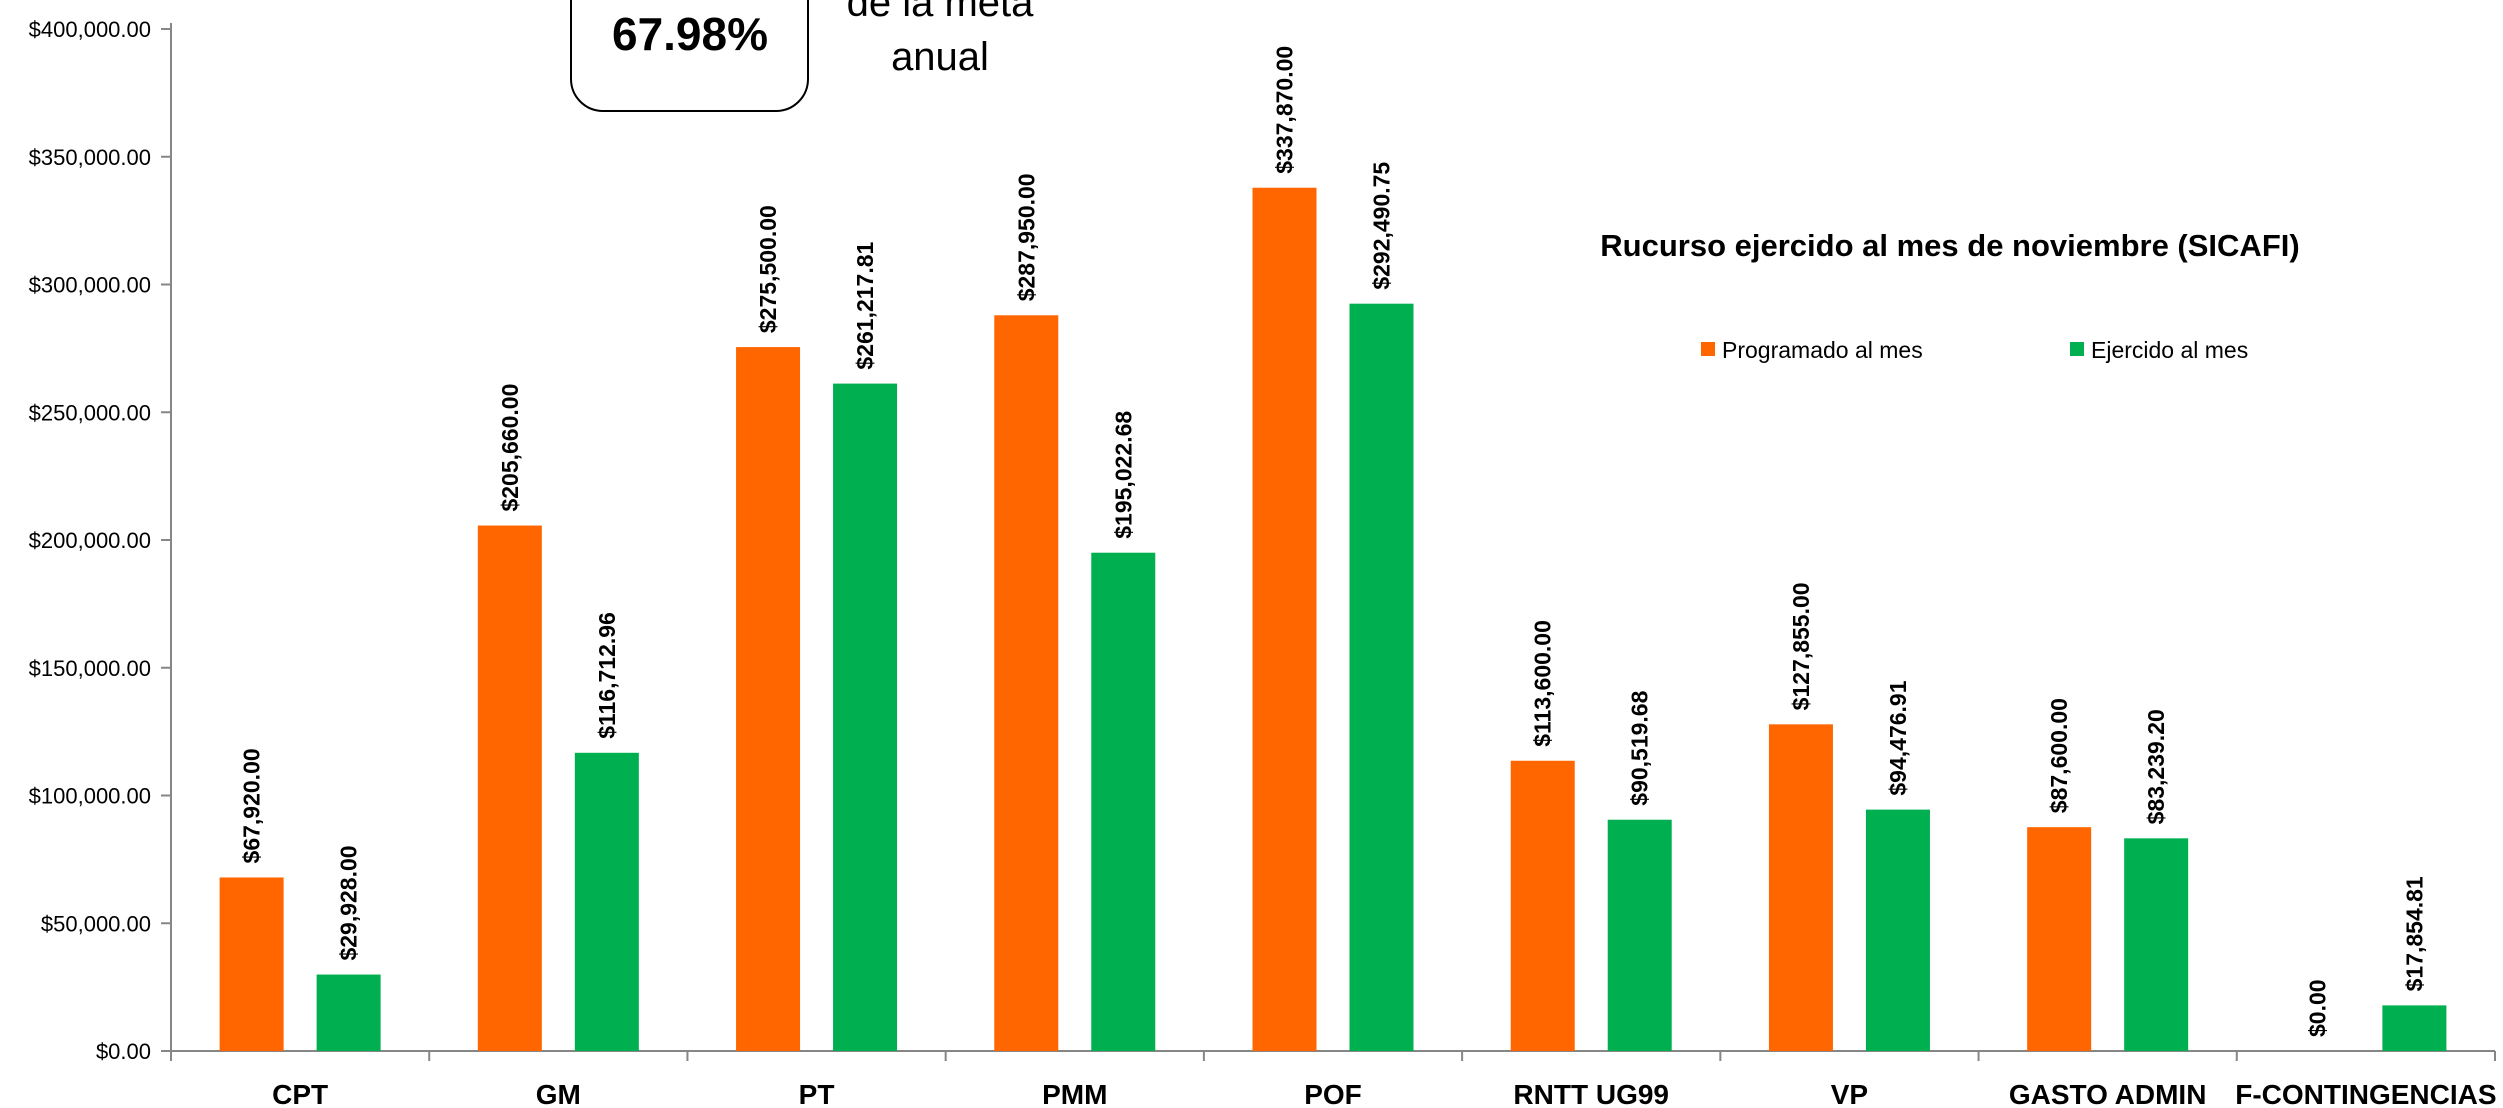 The width and height of the screenshot is (2503, 1108). What do you see at coordinates (1381, 677) in the screenshot?
I see `bar-ejercido-pof` at bounding box center [1381, 677].